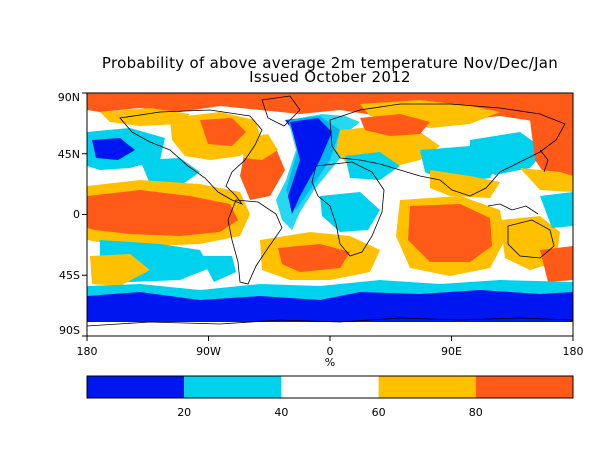 The image size is (600, 450). Describe the element at coordinates (281, 412) in the screenshot. I see `colorbar-tick-40: 40` at that location.